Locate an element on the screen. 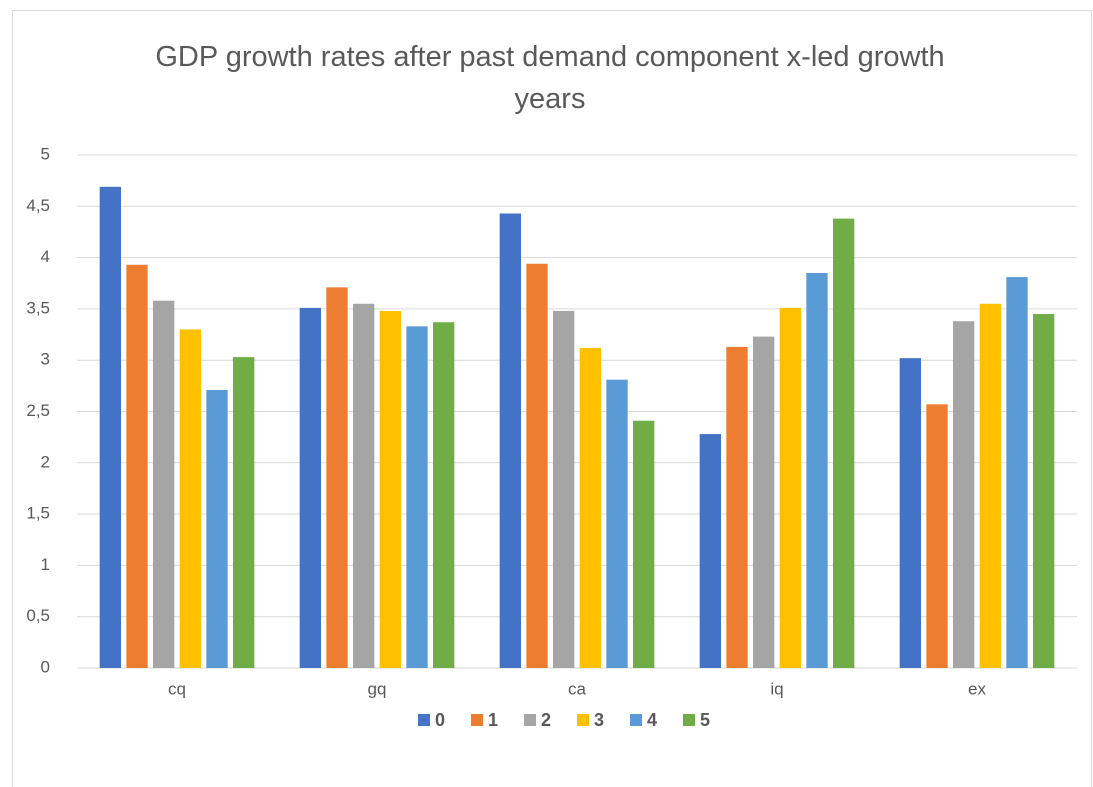 The height and width of the screenshot is (787, 1093). legend-label: 1 is located at coordinates (493, 720).